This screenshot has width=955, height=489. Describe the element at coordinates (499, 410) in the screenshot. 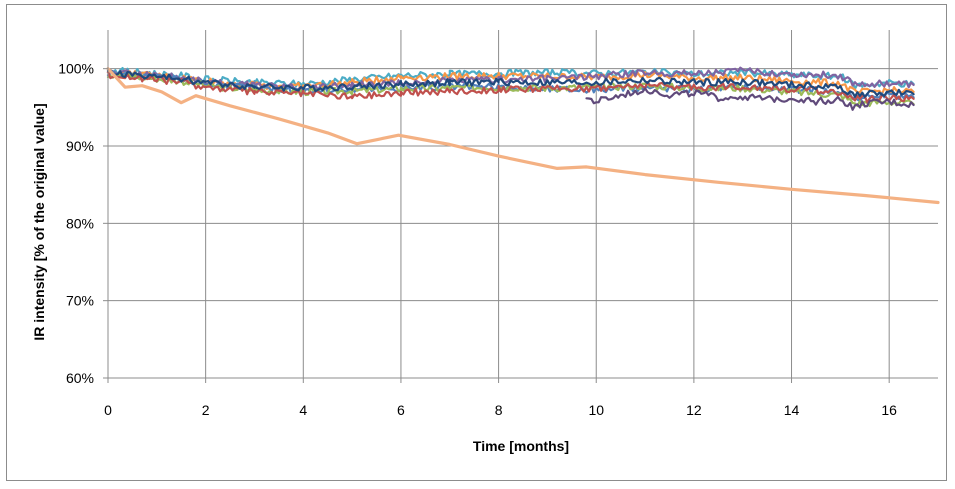

I see `x-tick-label: 8` at that location.